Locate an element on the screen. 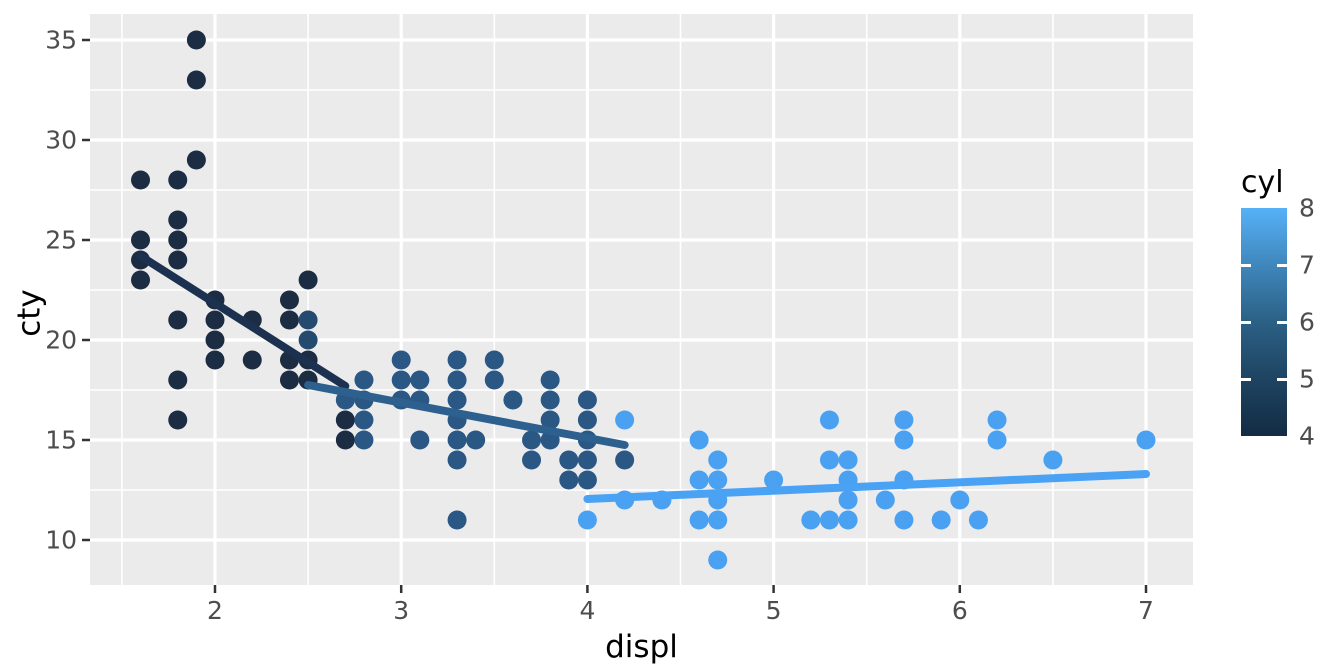  y-tick-label: 15 is located at coordinates (61, 440).